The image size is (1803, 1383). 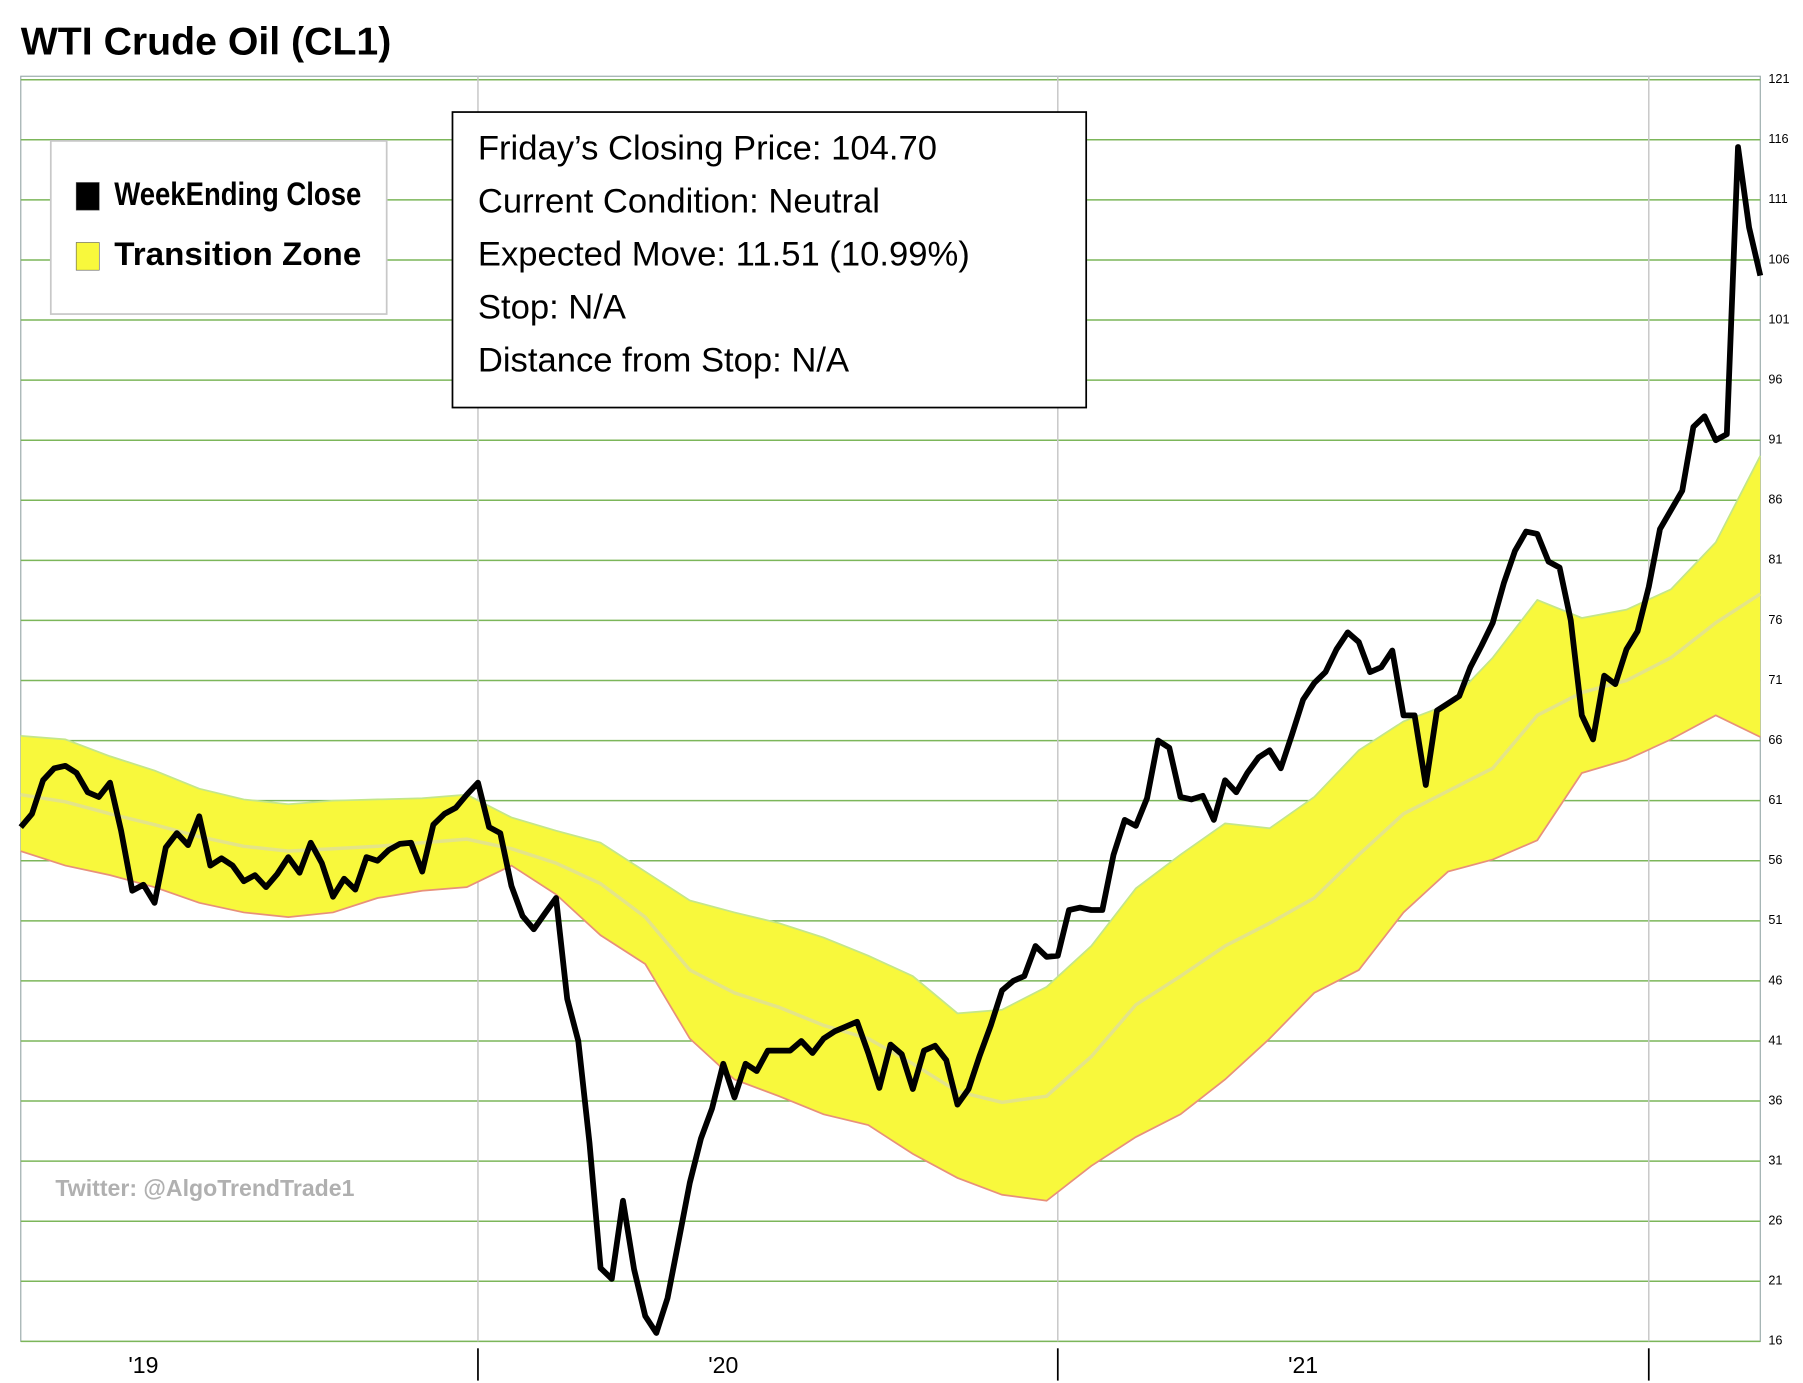 What do you see at coordinates (723, 1365) in the screenshot?
I see `x-tick-label: '20` at bounding box center [723, 1365].